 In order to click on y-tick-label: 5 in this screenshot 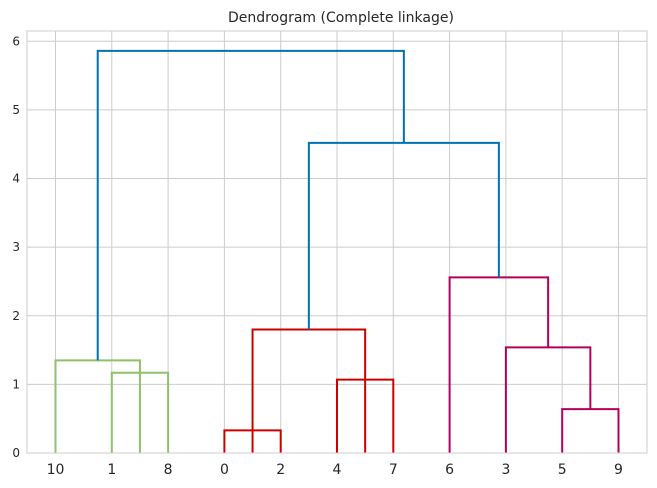, I will do `click(16, 110)`.